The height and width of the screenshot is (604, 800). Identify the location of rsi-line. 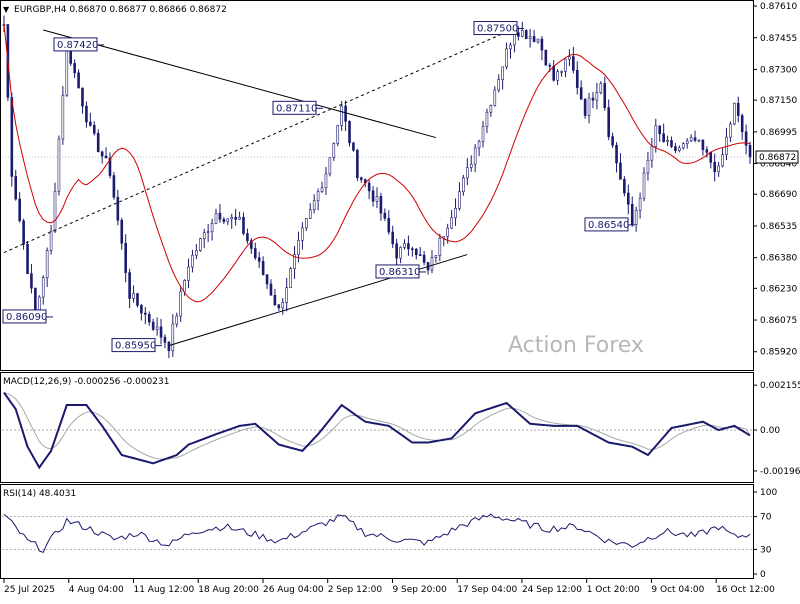
(377, 533).